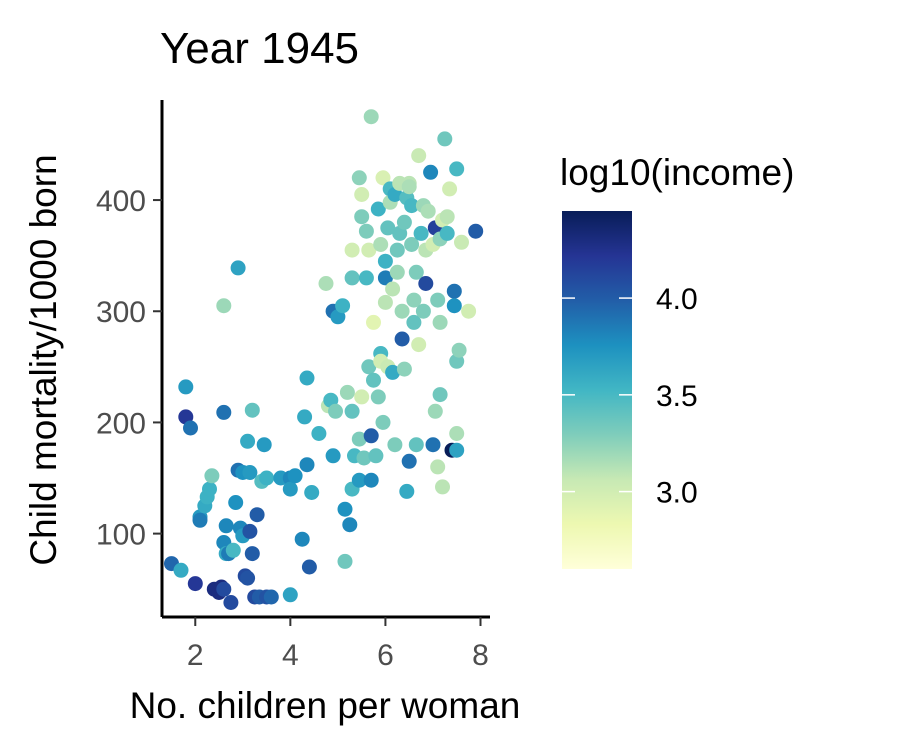  What do you see at coordinates (385, 655) in the screenshot?
I see `x-tick-label: 6` at bounding box center [385, 655].